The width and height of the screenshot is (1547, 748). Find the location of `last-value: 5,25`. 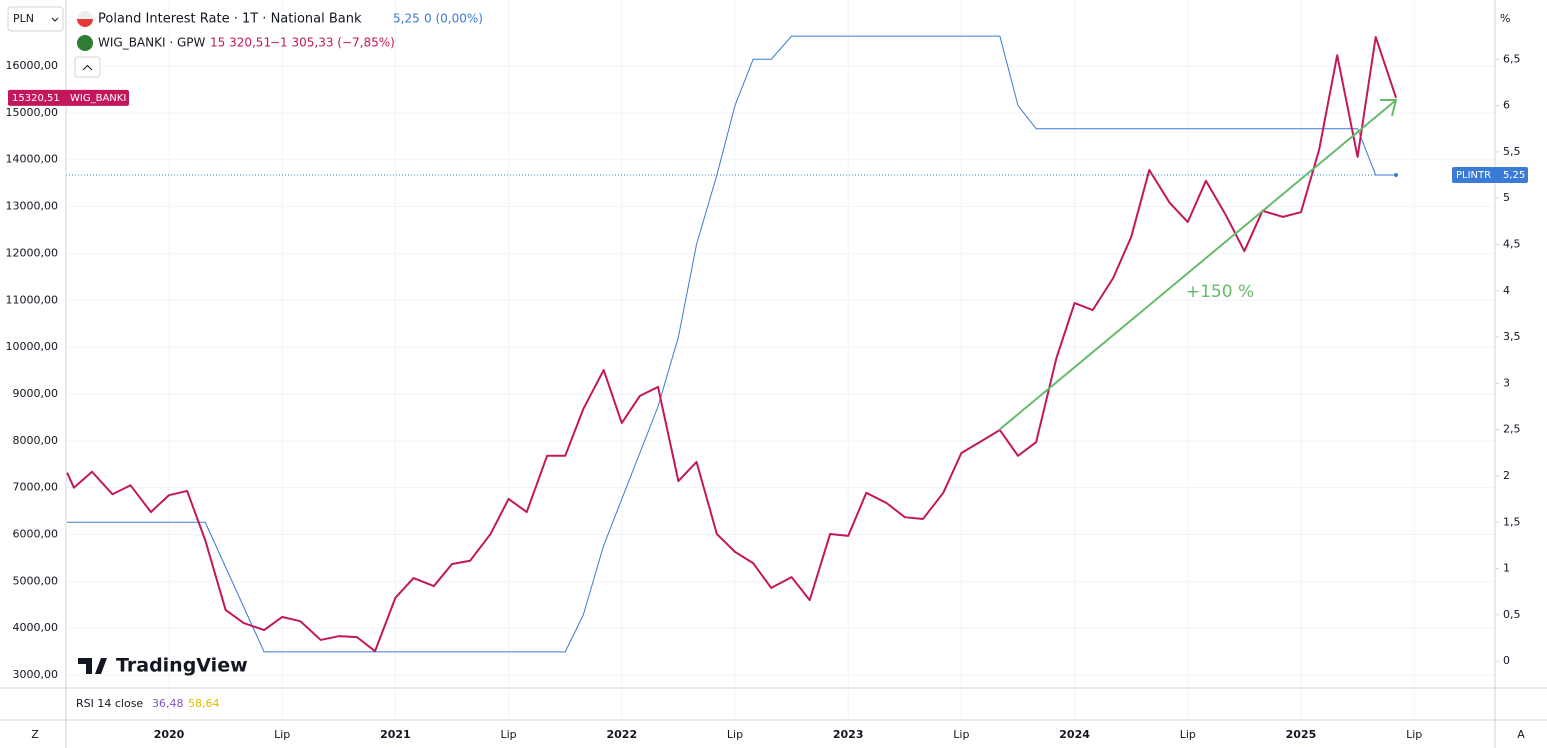

last-value: 5,25 is located at coordinates (406, 19).